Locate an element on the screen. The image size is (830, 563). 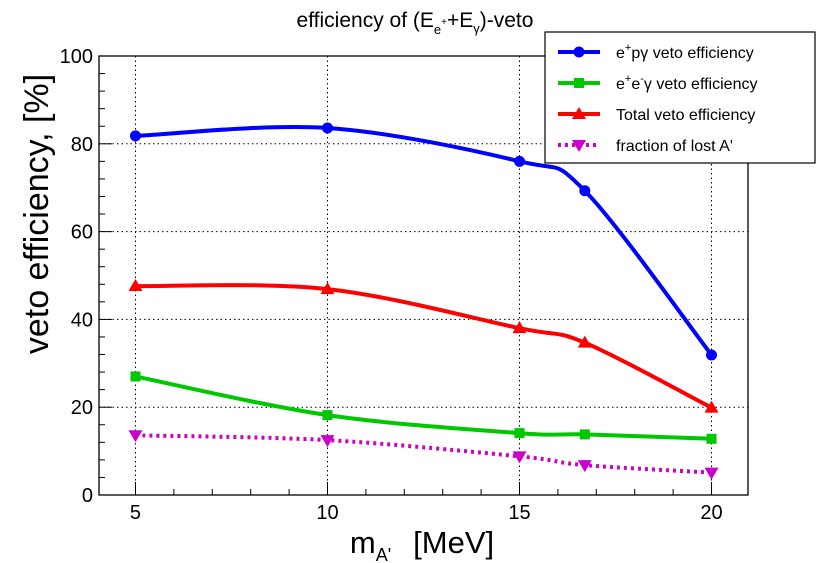
x-axis-label: mA' [MeV] is located at coordinates (422, 544).